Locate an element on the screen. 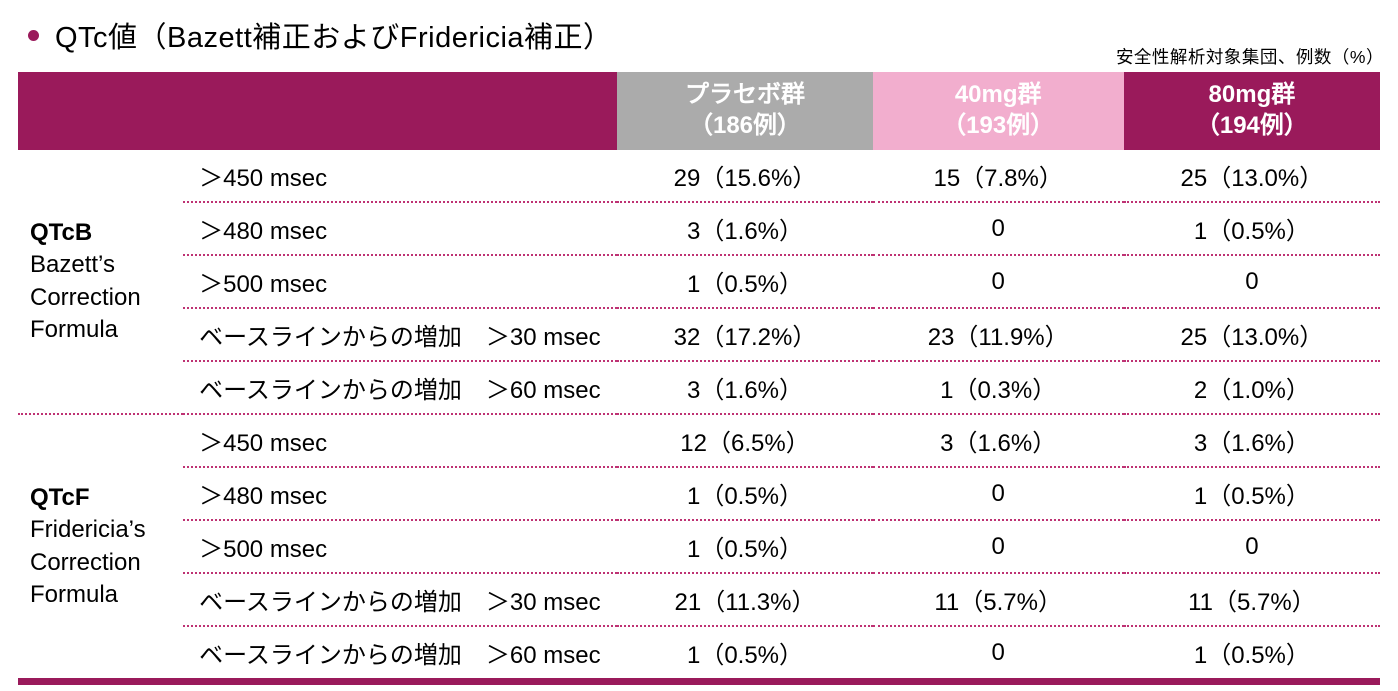 The height and width of the screenshot is (691, 1398). cell-40mg: 11（5.7%） is located at coordinates (998, 600).